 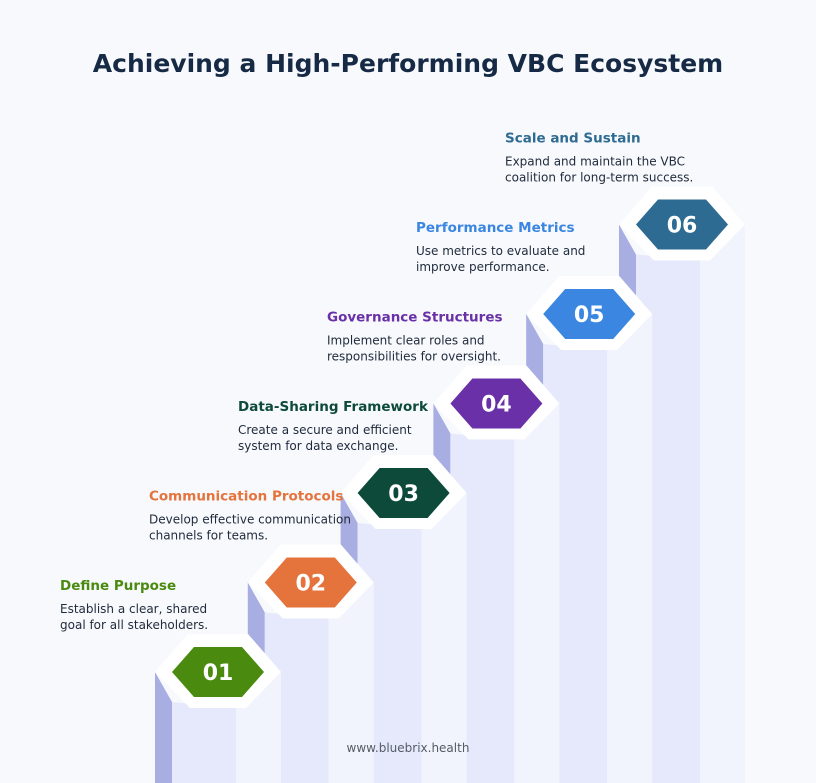 I want to click on step-number: 02, so click(x=310, y=584).